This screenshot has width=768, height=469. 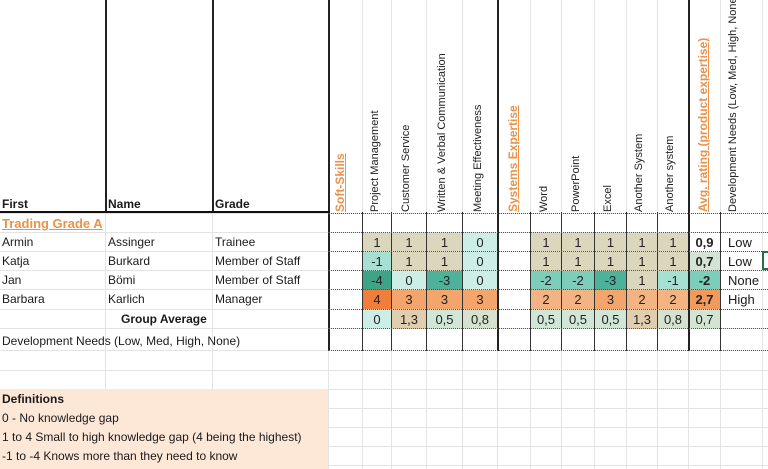 What do you see at coordinates (741, 299) in the screenshot?
I see `development-need-value: High` at bounding box center [741, 299].